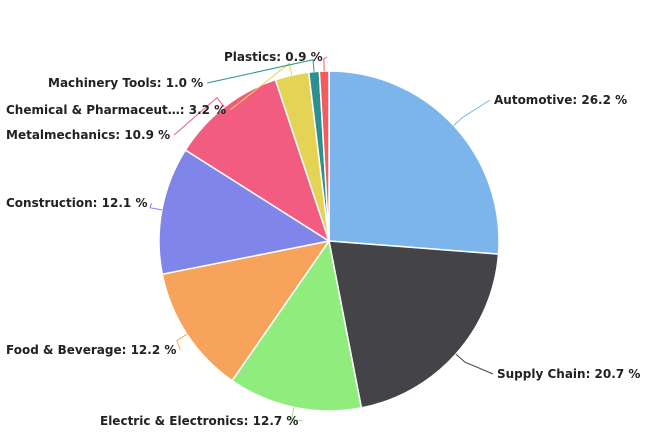 Image resolution: width=659 pixels, height=439 pixels. Describe the element at coordinates (296, 414) in the screenshot. I see `connector-electric-electronics` at that location.